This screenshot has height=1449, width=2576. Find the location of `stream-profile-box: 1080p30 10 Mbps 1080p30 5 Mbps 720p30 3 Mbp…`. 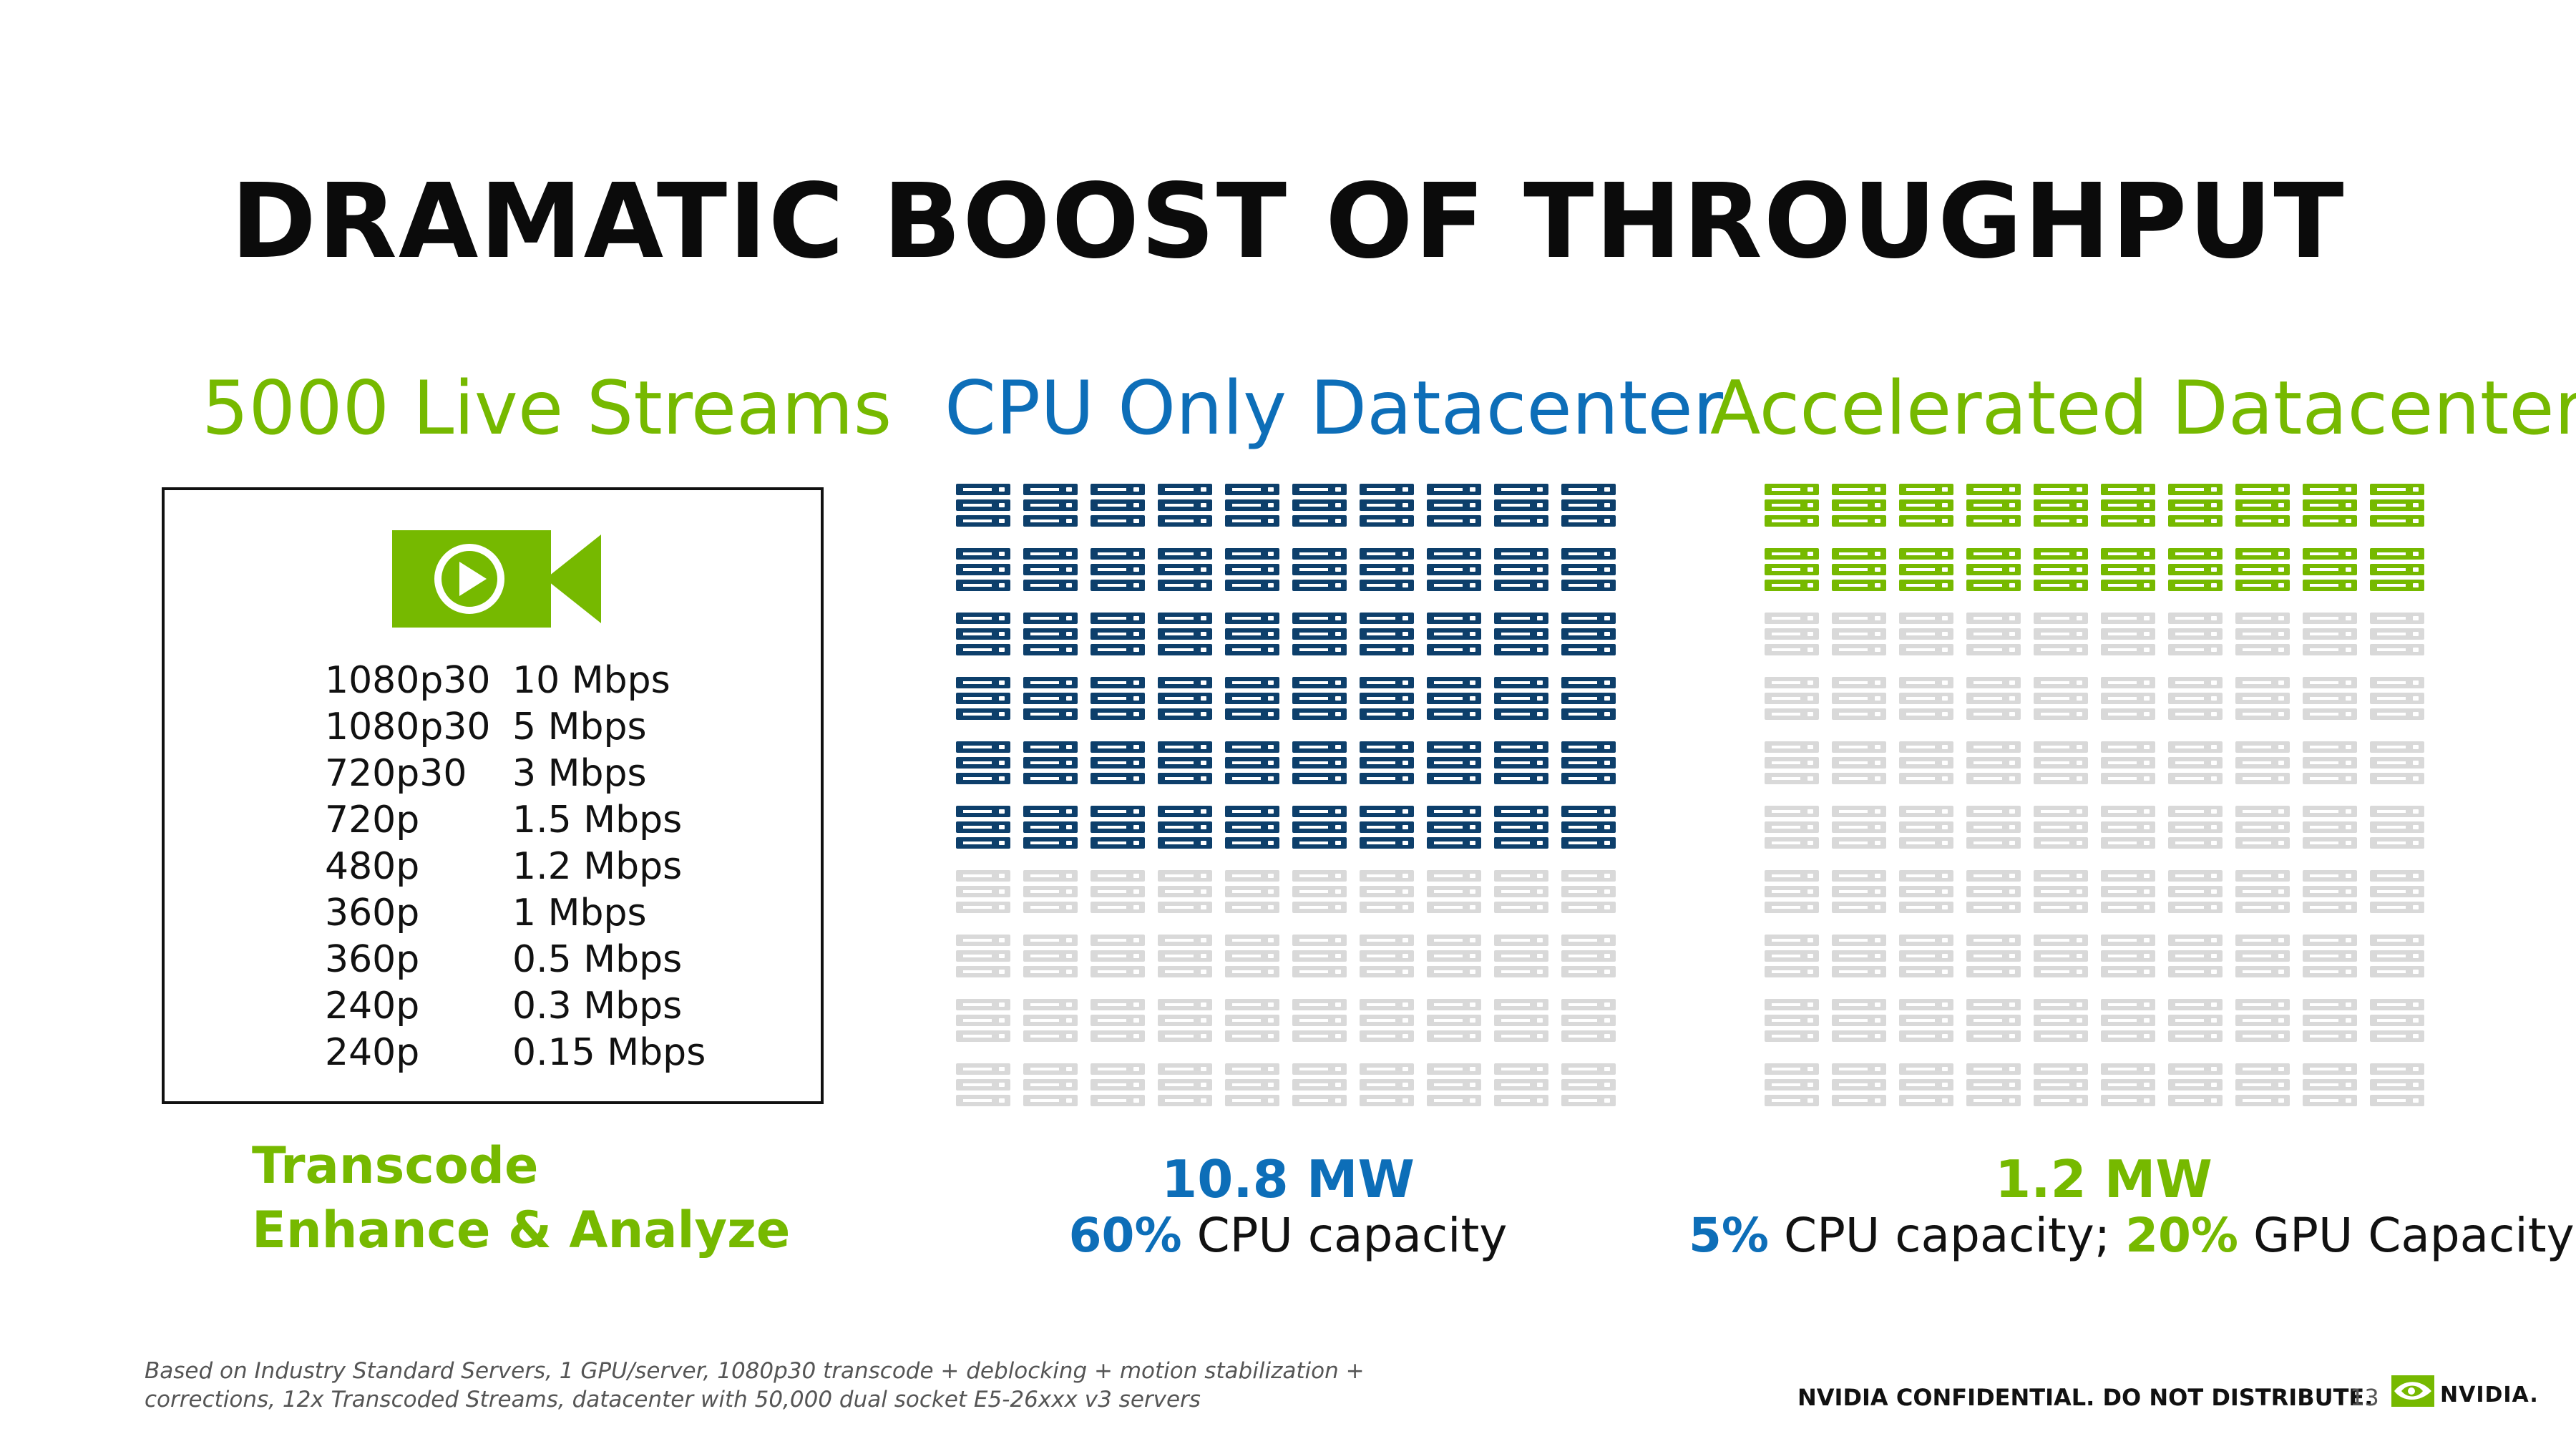

stream-profile-box: 1080p30 10 Mbps 1080p30 5 Mbps 720p30 3 Mbp… is located at coordinates (493, 795).